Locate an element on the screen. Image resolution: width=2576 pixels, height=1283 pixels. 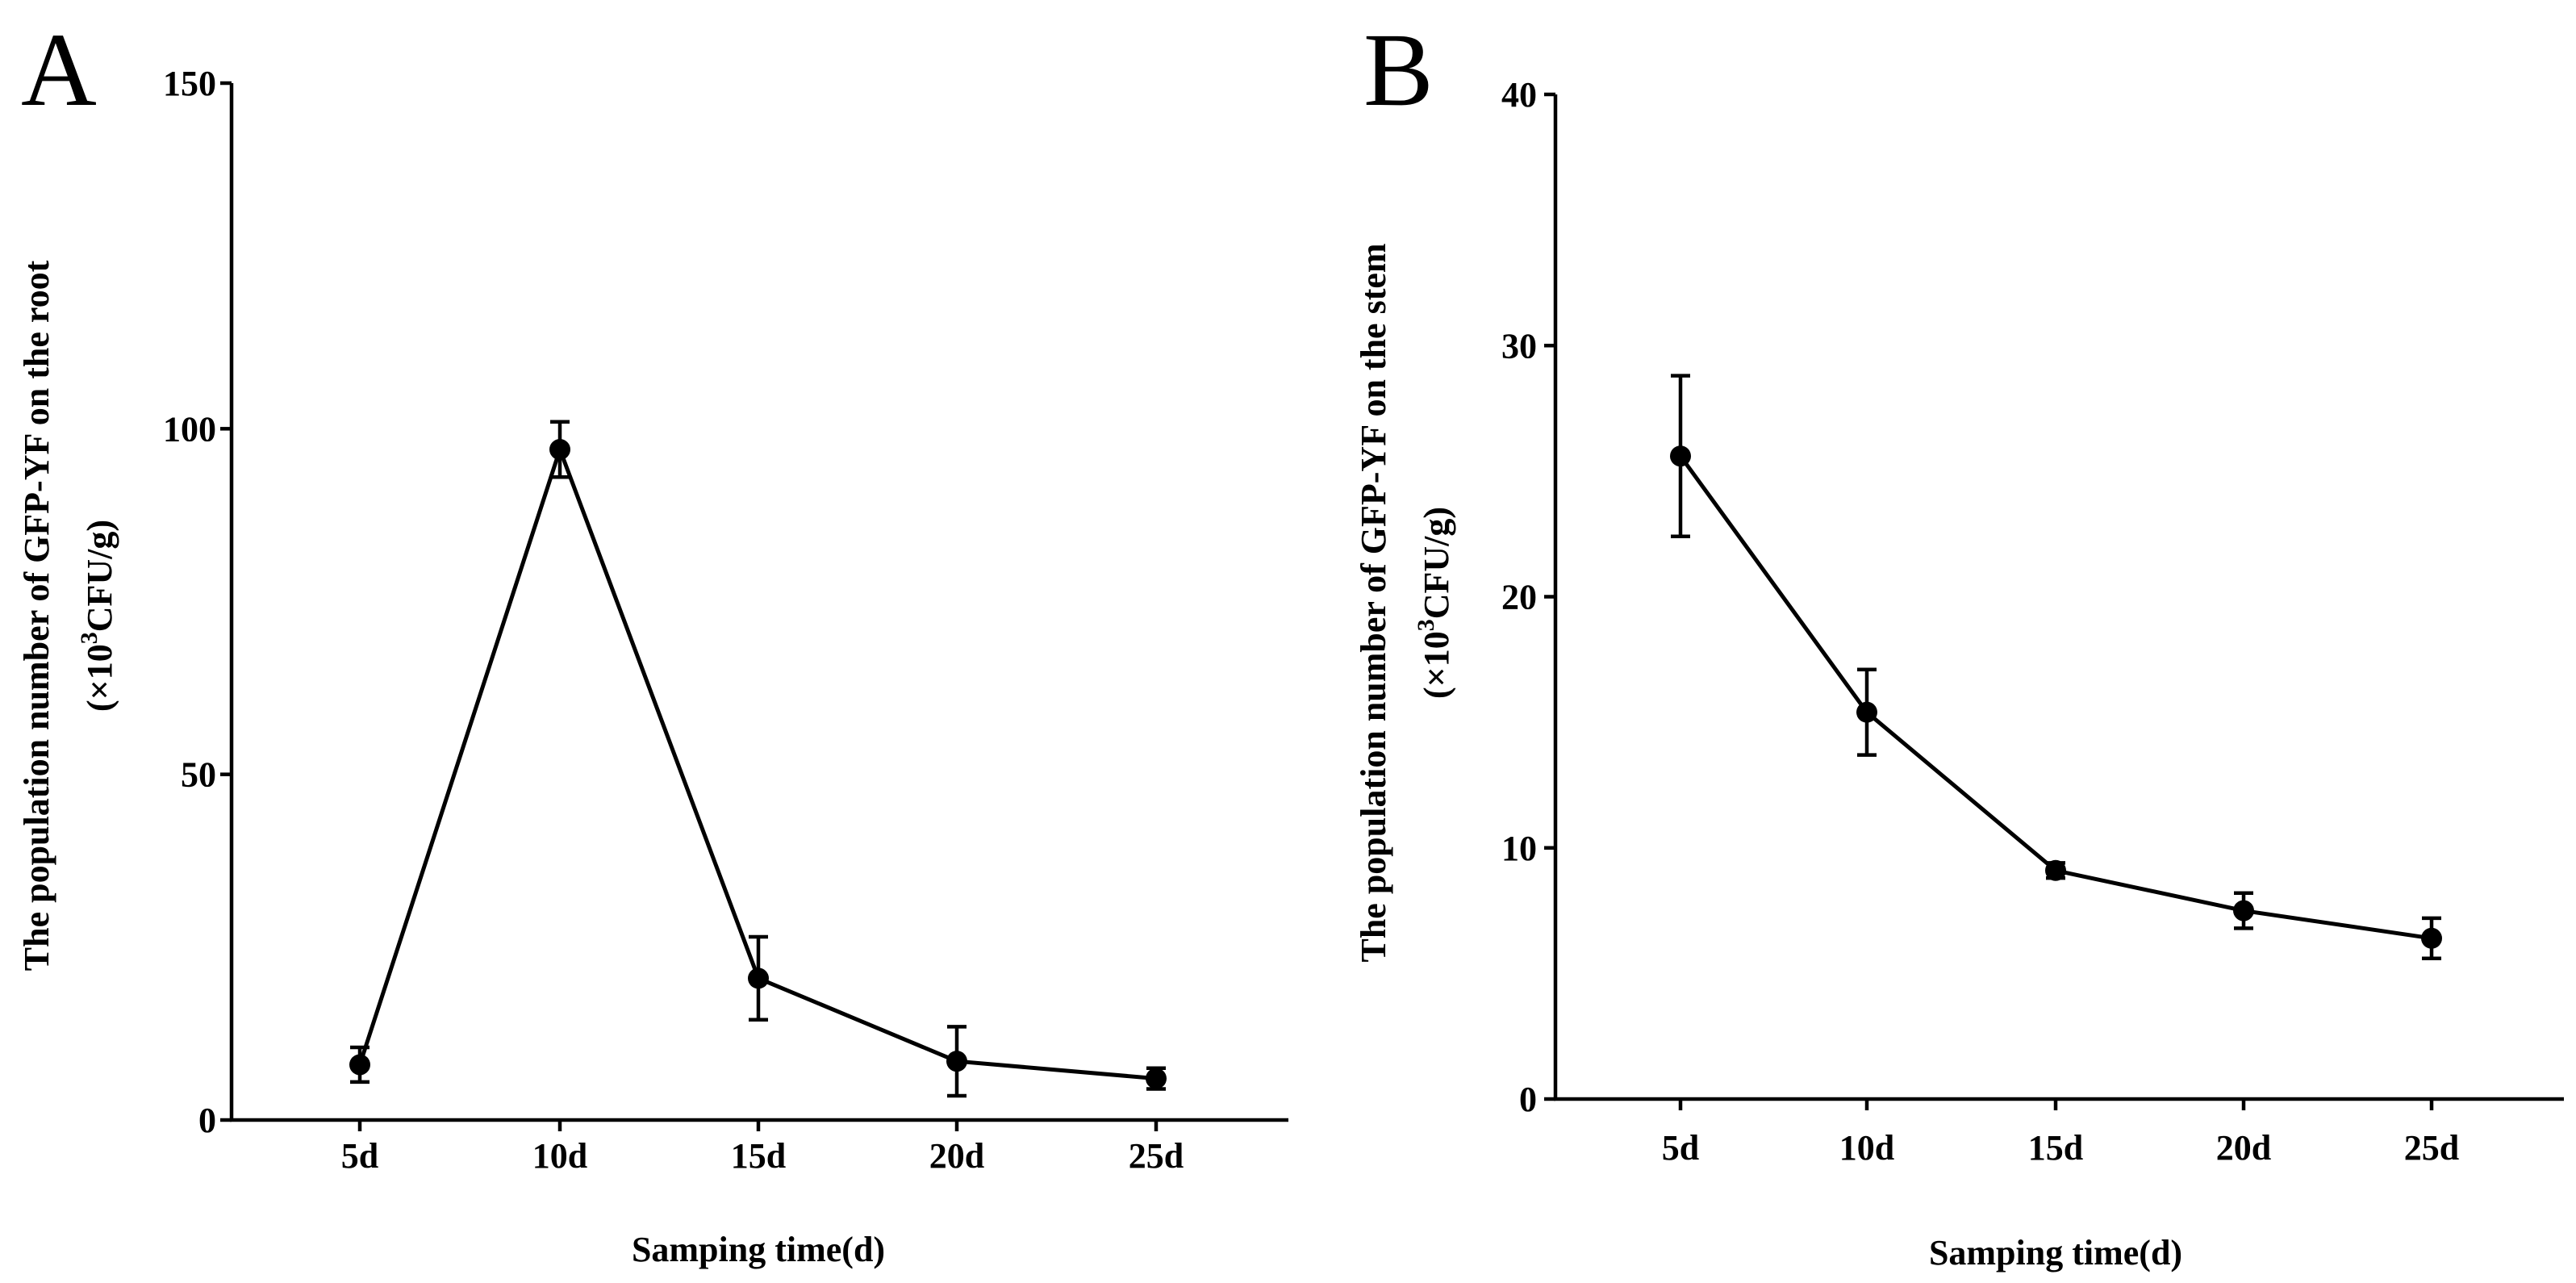
panel-a-x-axis-title: Samping time(d) is located at coordinates (758, 1250).